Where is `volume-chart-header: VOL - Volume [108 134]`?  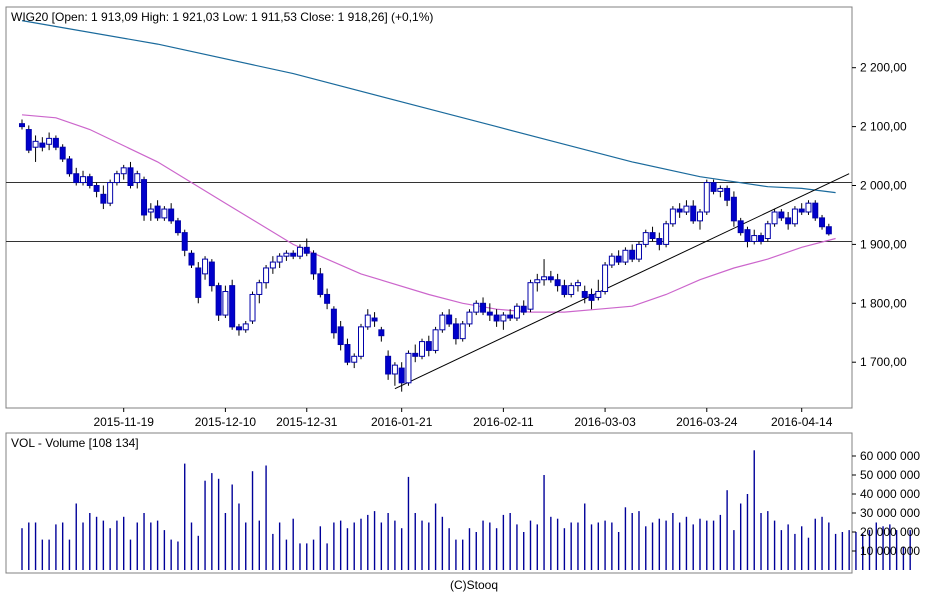 volume-chart-header: VOL - Volume [108 134] is located at coordinates (75, 443).